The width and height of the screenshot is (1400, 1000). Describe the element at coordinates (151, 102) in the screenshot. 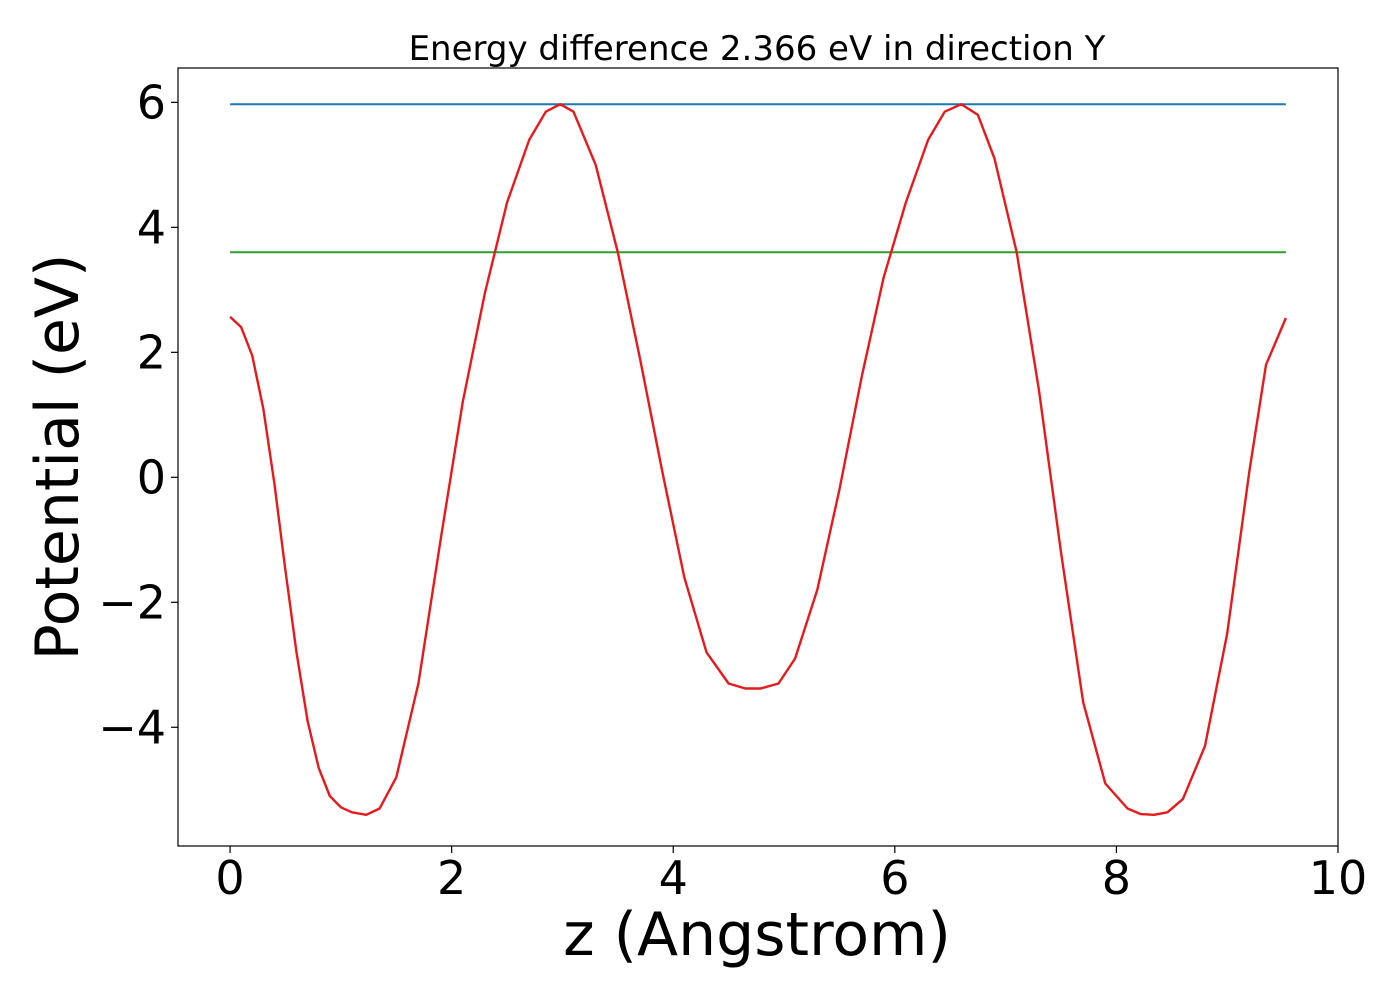

I see `y-tick-label: 6` at that location.